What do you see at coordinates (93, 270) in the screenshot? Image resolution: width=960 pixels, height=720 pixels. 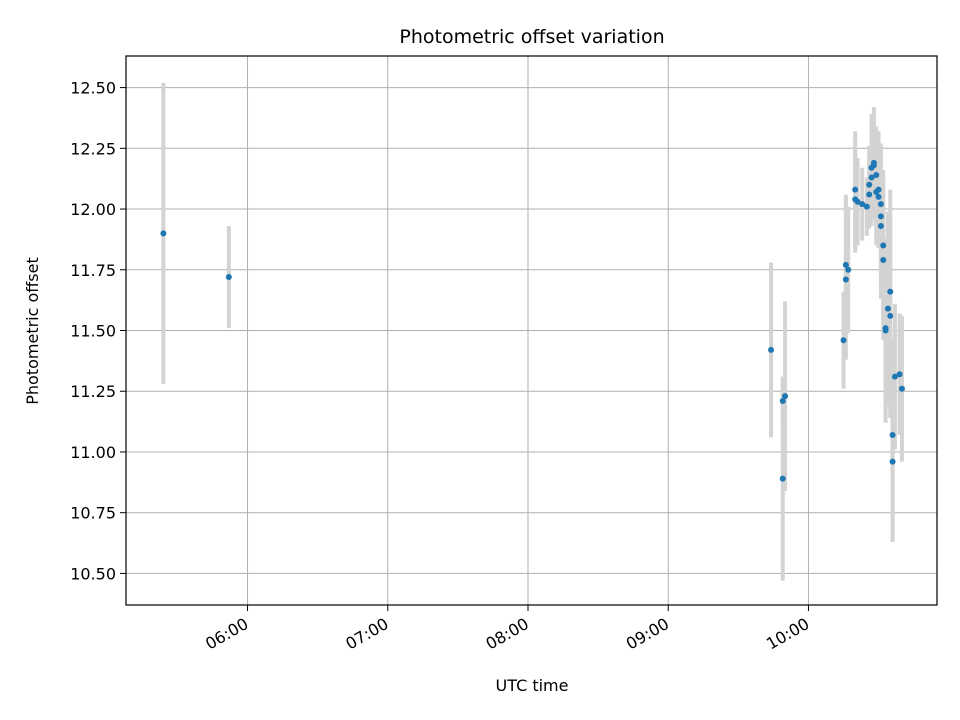 I see `y-tick-label: 11.75` at bounding box center [93, 270].